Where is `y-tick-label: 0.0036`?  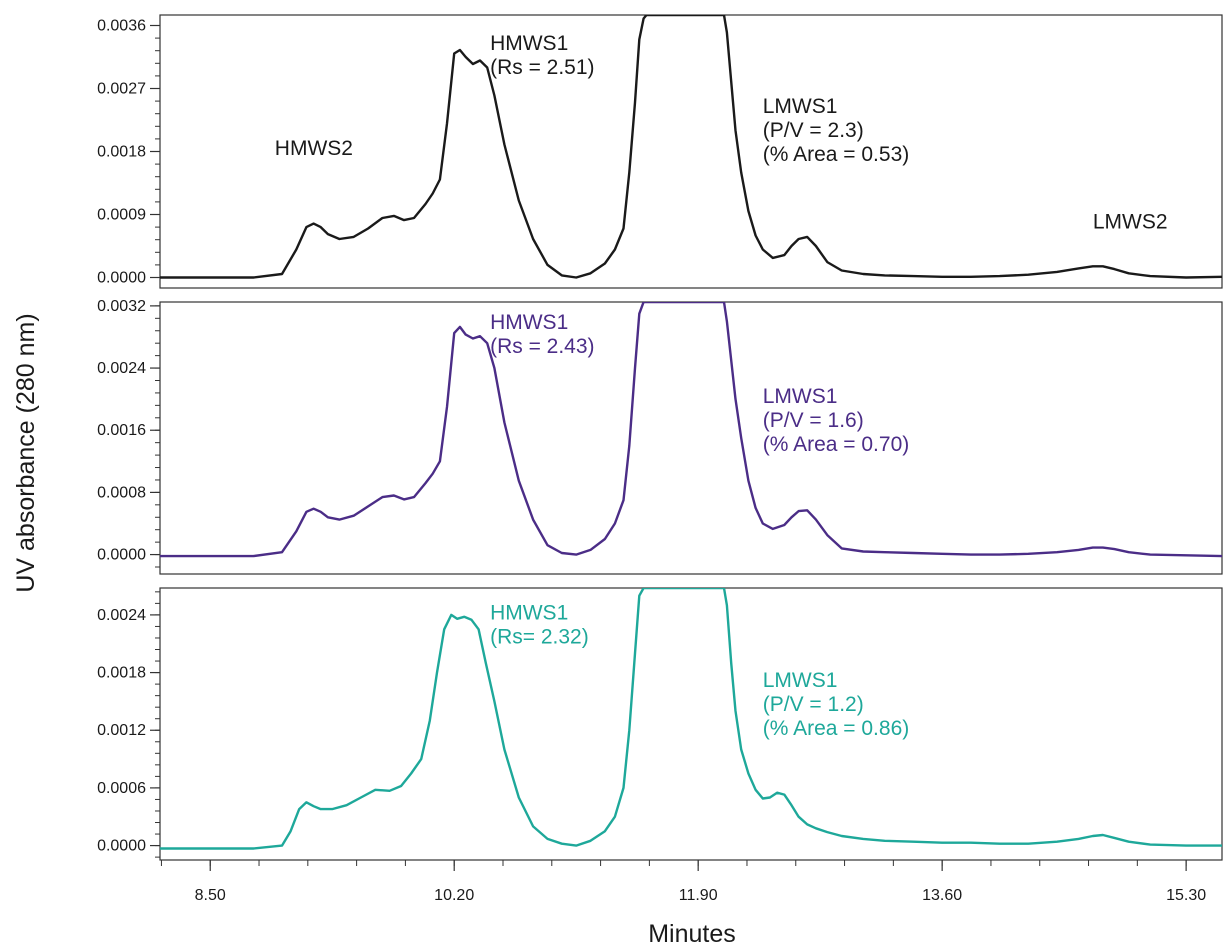 y-tick-label: 0.0036 is located at coordinates (121, 26).